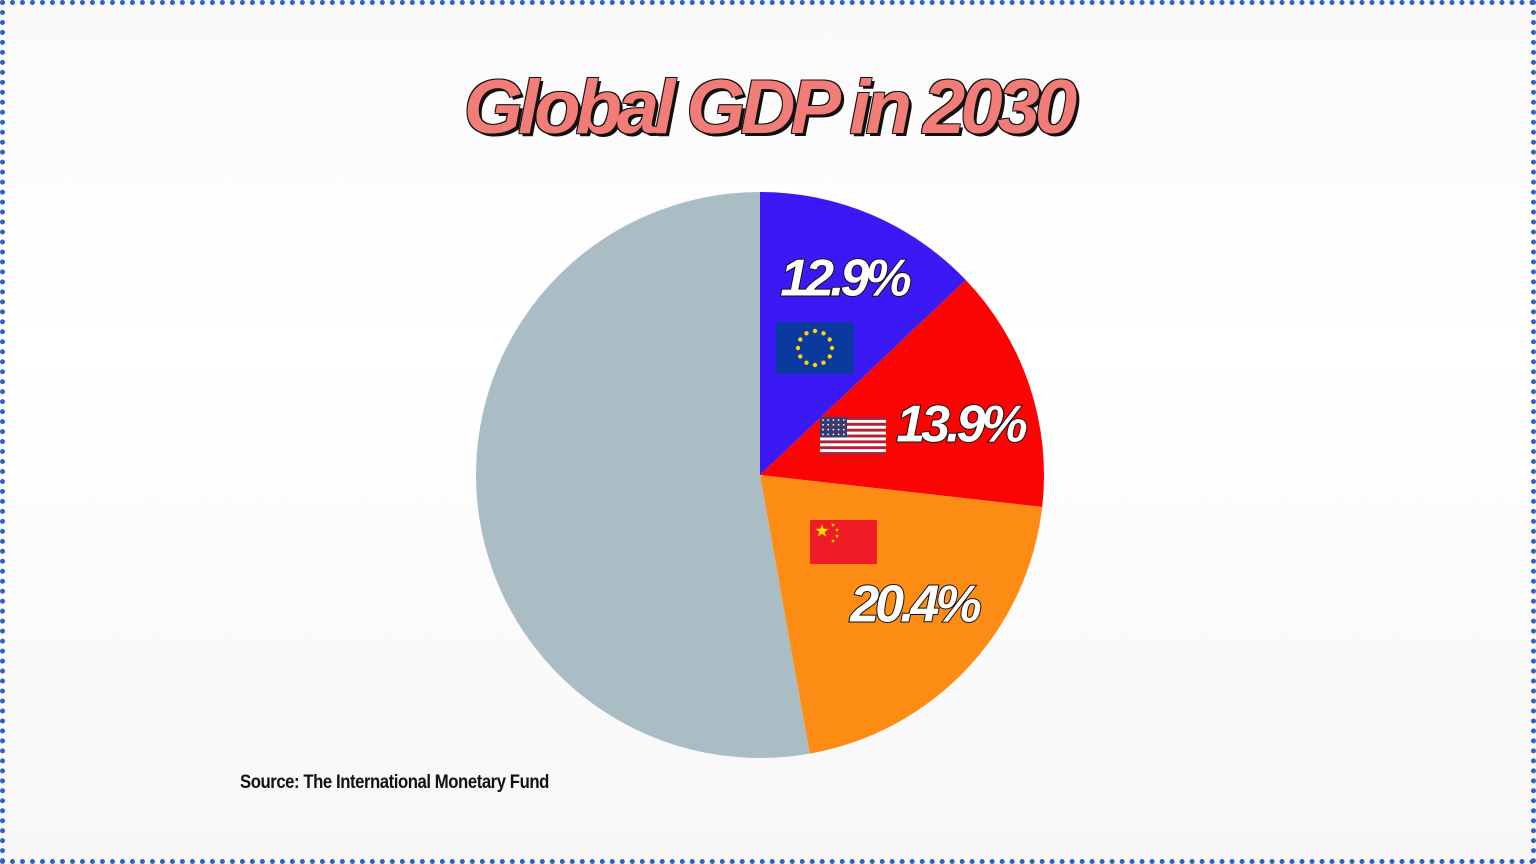 The image size is (1536, 864). What do you see at coordinates (394, 782) in the screenshot?
I see `source-note: Source: The International Monetary Fund` at bounding box center [394, 782].